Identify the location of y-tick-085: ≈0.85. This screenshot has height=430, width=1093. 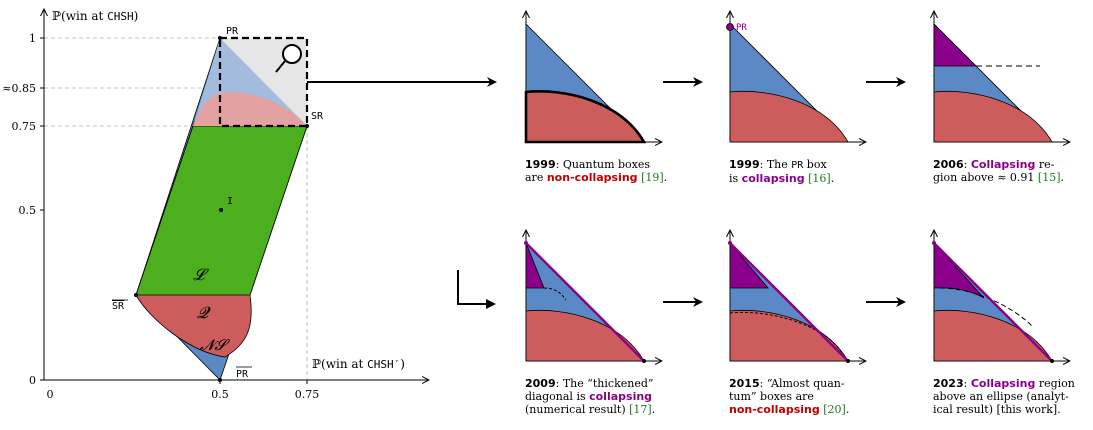
(19, 88).